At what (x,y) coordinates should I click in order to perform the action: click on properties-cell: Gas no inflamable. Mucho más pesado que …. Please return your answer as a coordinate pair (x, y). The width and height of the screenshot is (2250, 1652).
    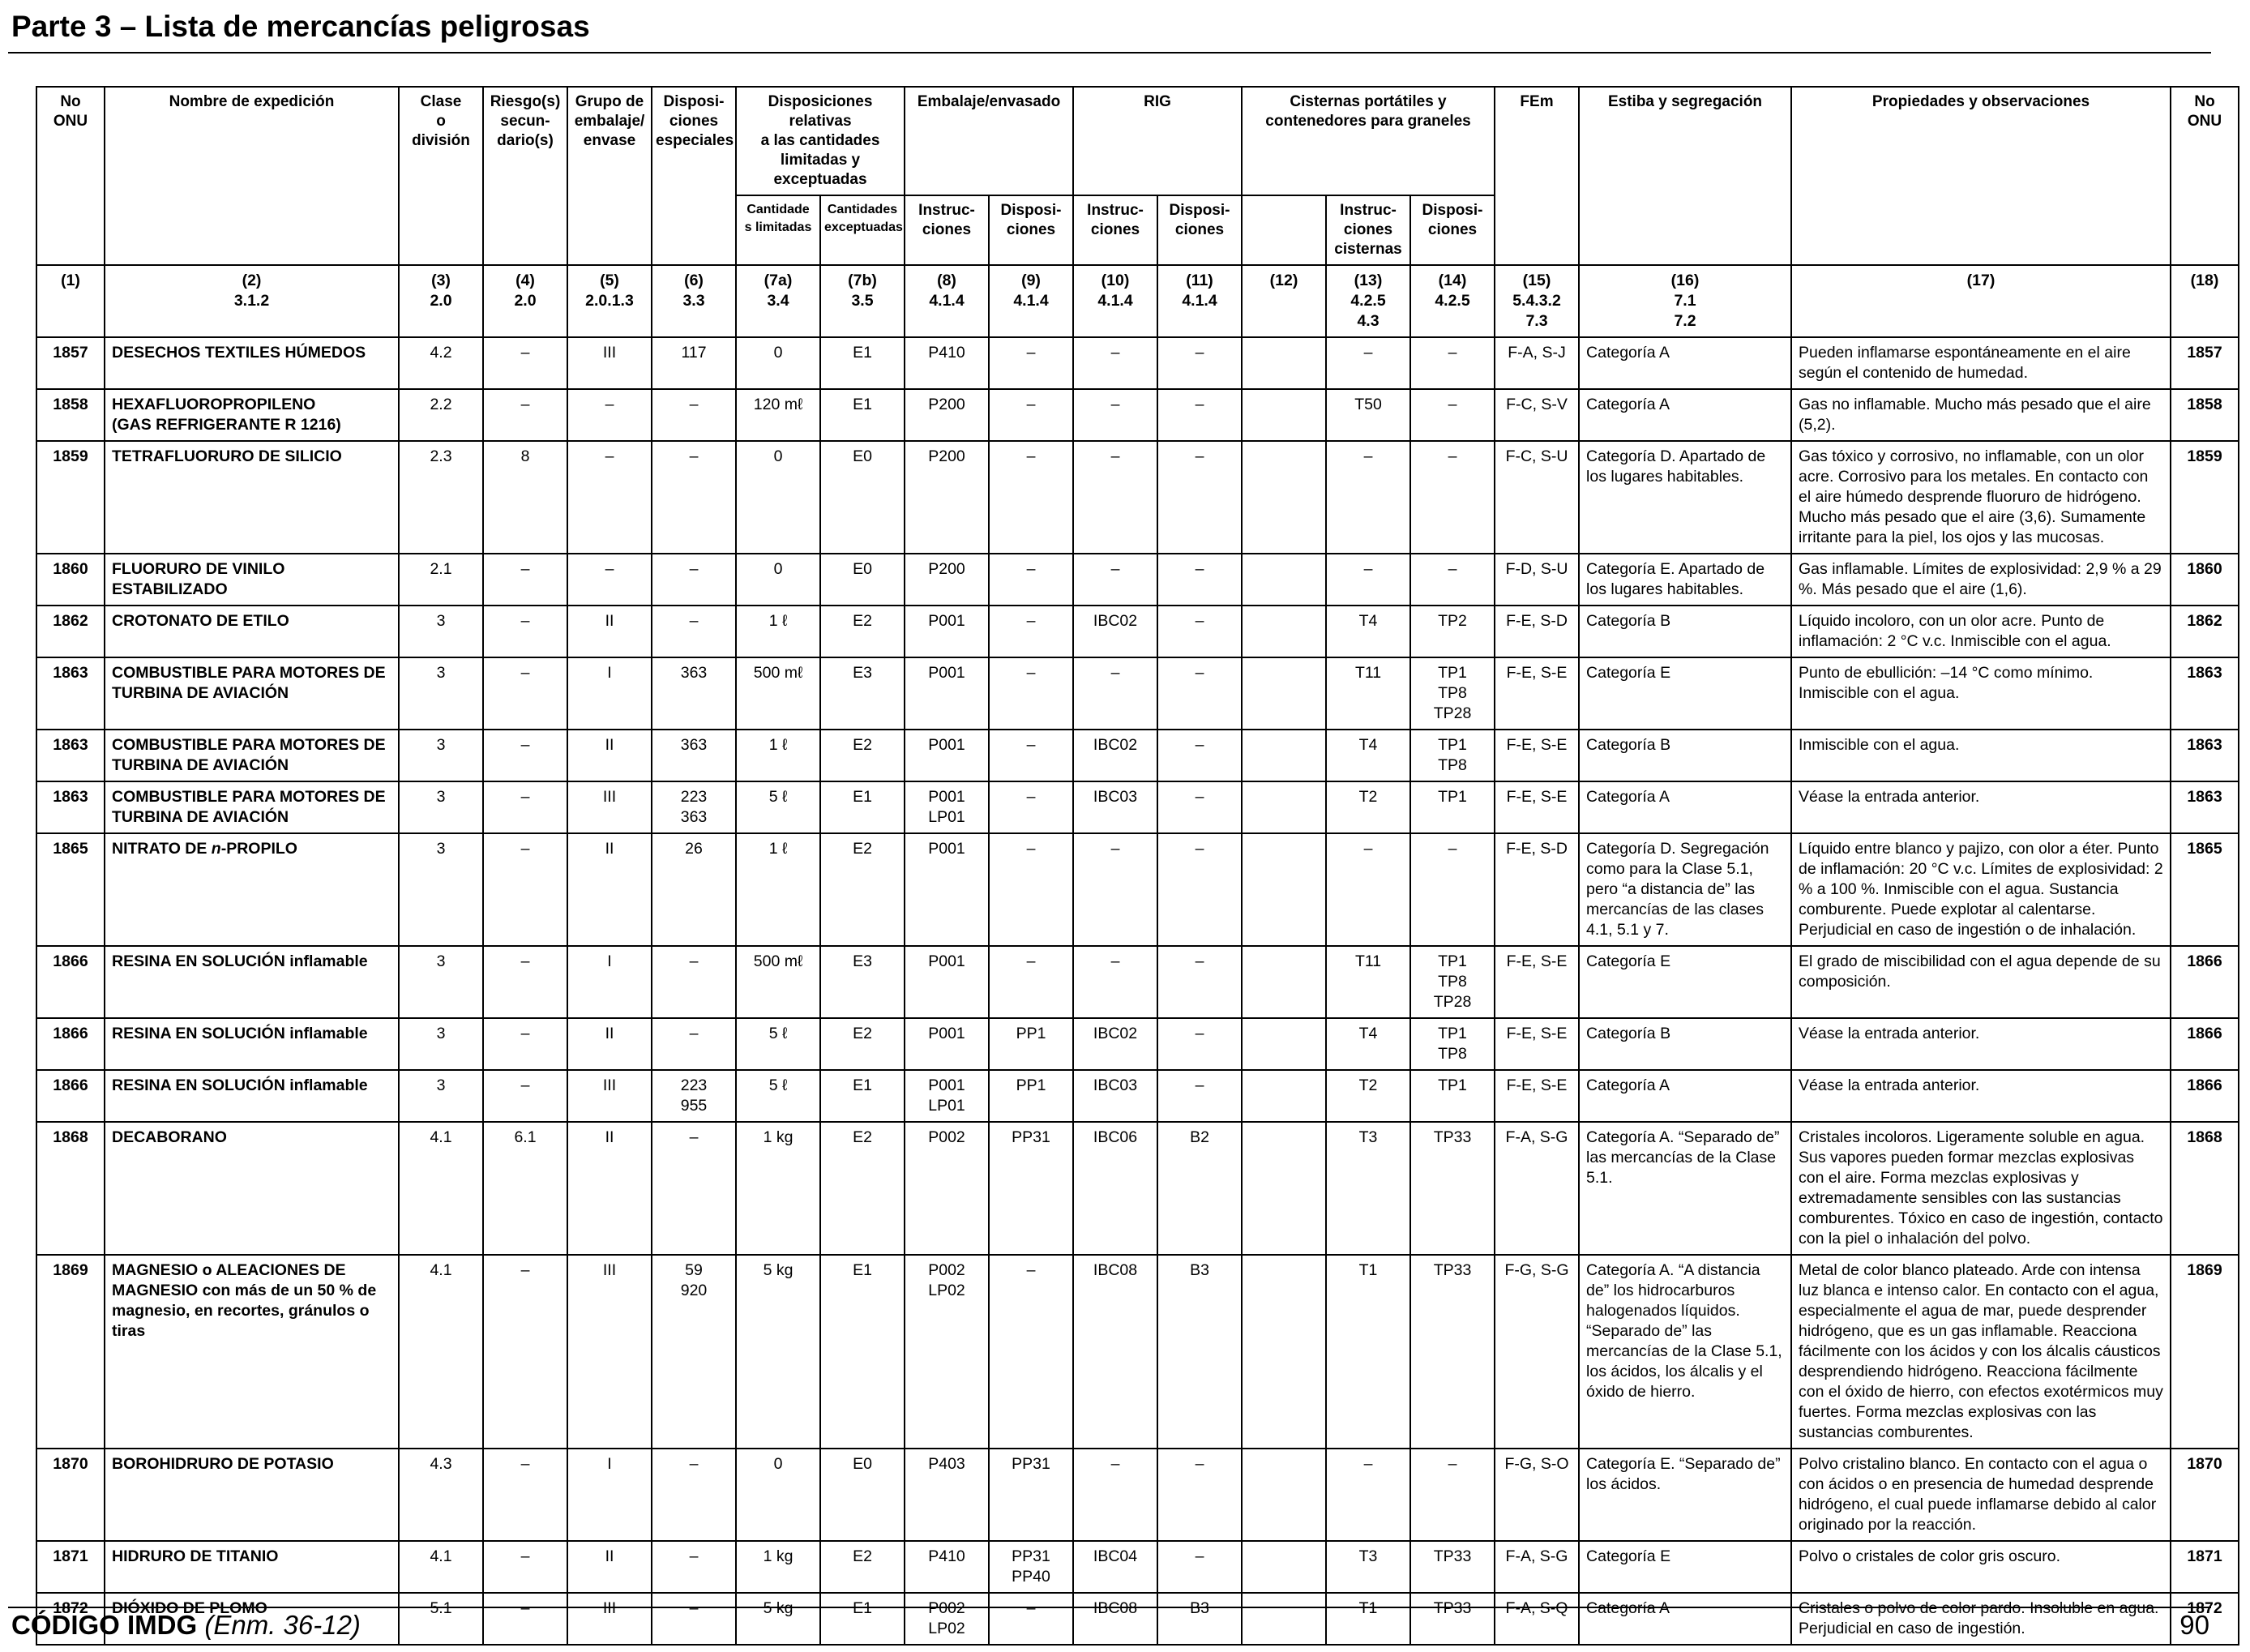
    Looking at the image, I should click on (1981, 415).